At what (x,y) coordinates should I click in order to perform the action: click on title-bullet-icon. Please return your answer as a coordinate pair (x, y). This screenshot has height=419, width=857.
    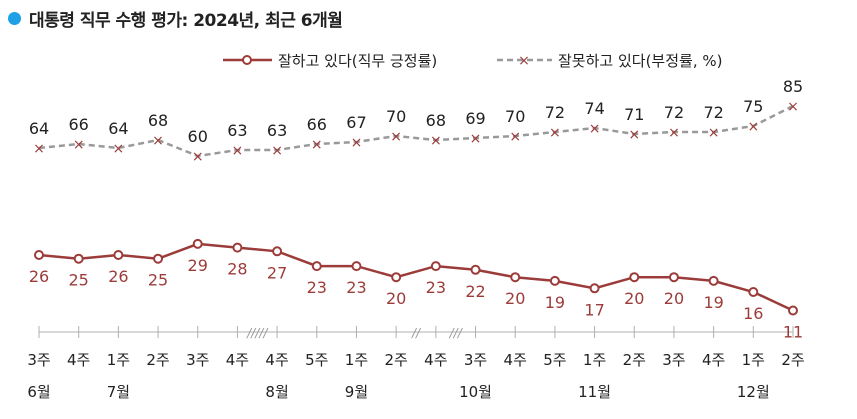
    Looking at the image, I should click on (14, 18).